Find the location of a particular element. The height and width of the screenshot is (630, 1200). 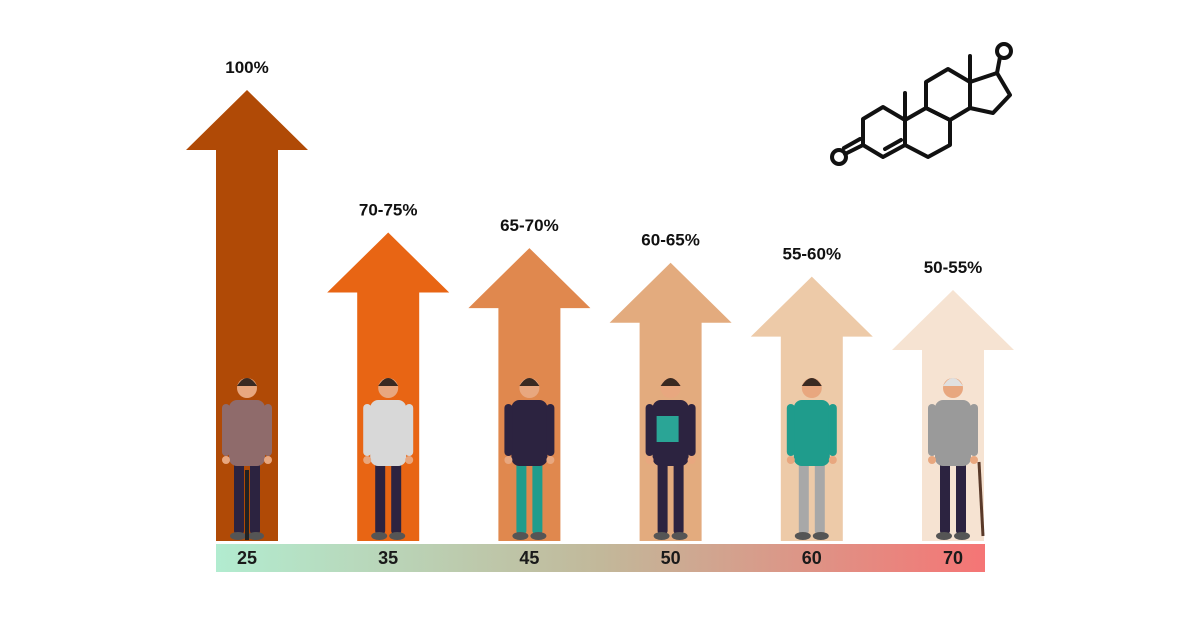

age-axis-bar is located at coordinates (600, 558).